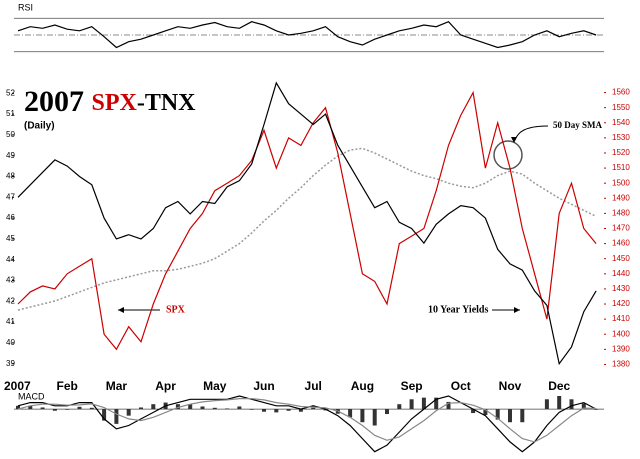 The width and height of the screenshot is (640, 459). What do you see at coordinates (176, 309) in the screenshot?
I see `spx-annotation: SPX` at bounding box center [176, 309].